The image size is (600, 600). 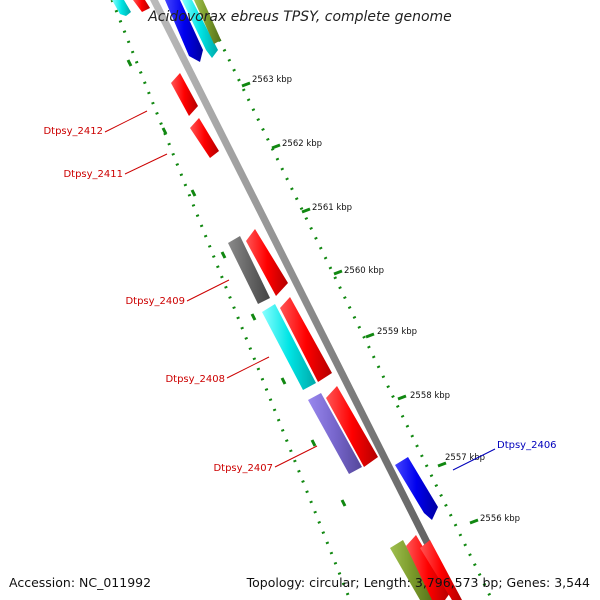 I want to click on tick-label: 2559 kbp, so click(x=397, y=332).